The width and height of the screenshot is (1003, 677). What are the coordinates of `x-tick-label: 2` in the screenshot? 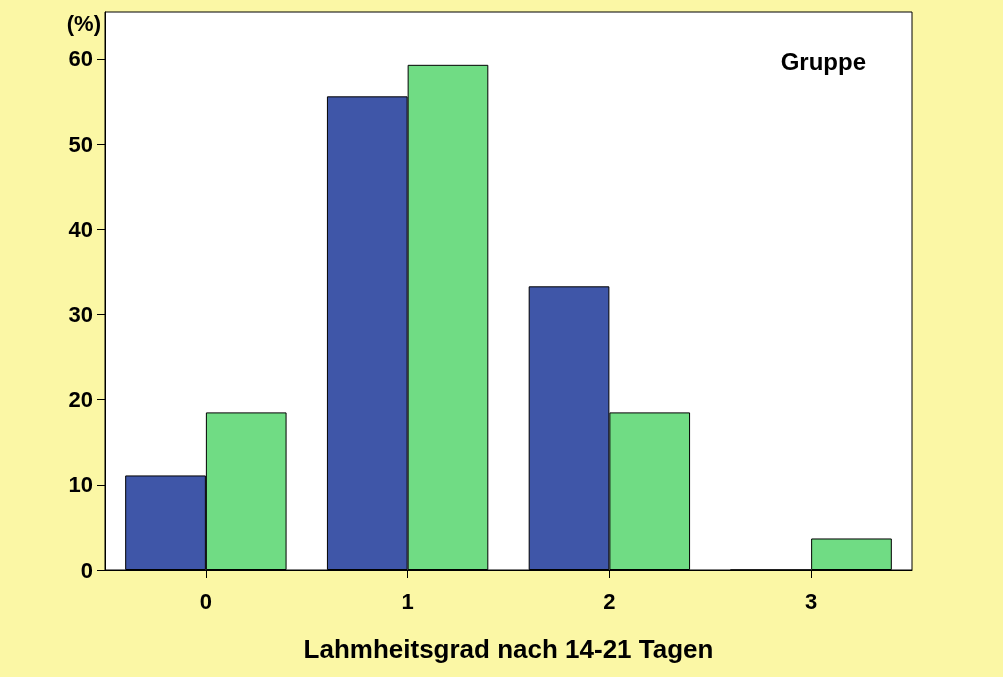 It's located at (609, 601).